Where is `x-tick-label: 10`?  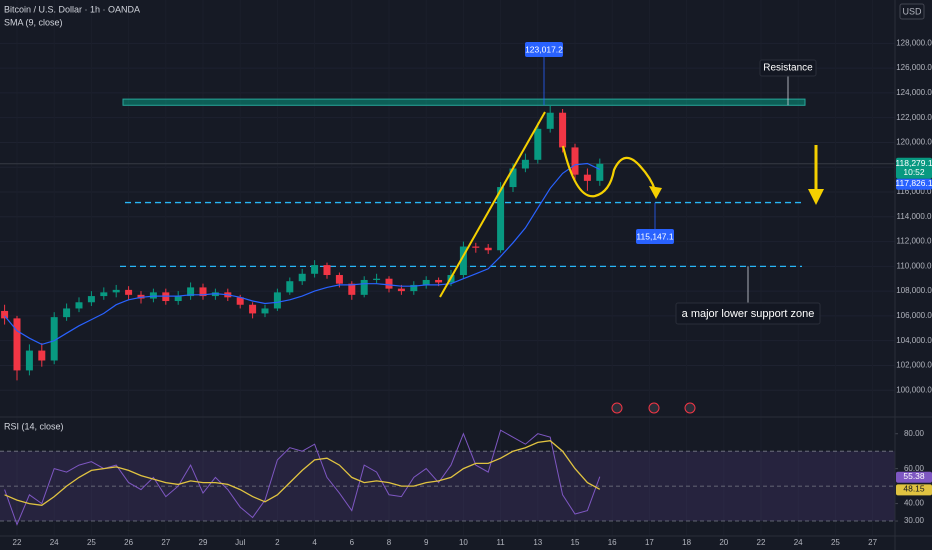
x-tick-label: 10 is located at coordinates (463, 542).